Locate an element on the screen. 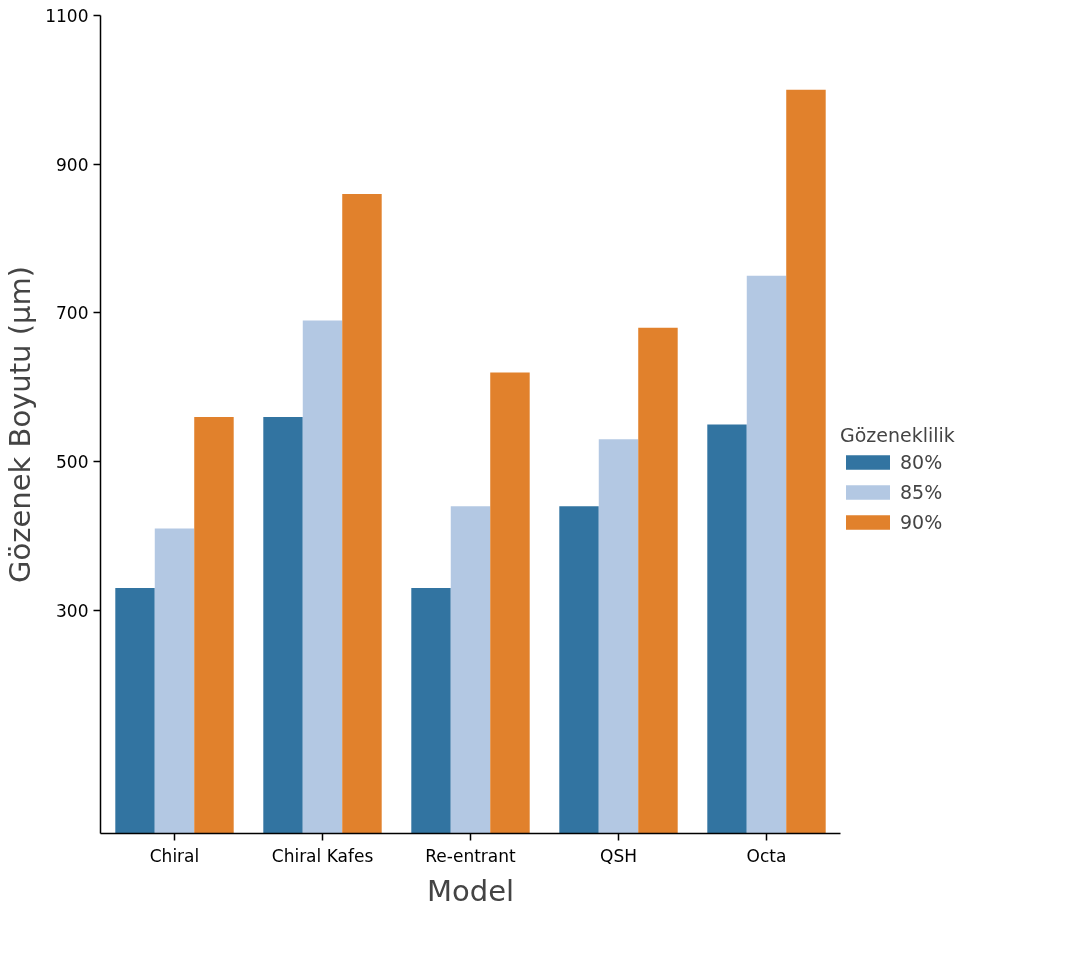 The width and height of the screenshot is (1086, 959). legend-label: 90% is located at coordinates (921, 522).